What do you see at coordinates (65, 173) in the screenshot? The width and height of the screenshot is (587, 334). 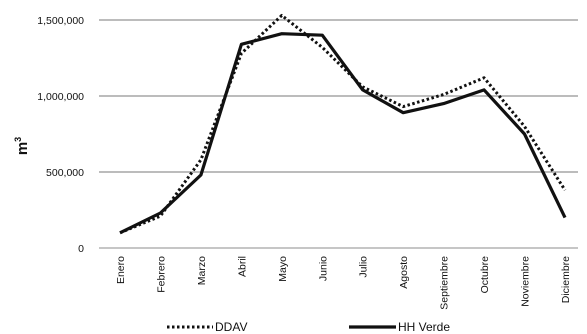 I see `y-tick-label: 500,000` at bounding box center [65, 173].